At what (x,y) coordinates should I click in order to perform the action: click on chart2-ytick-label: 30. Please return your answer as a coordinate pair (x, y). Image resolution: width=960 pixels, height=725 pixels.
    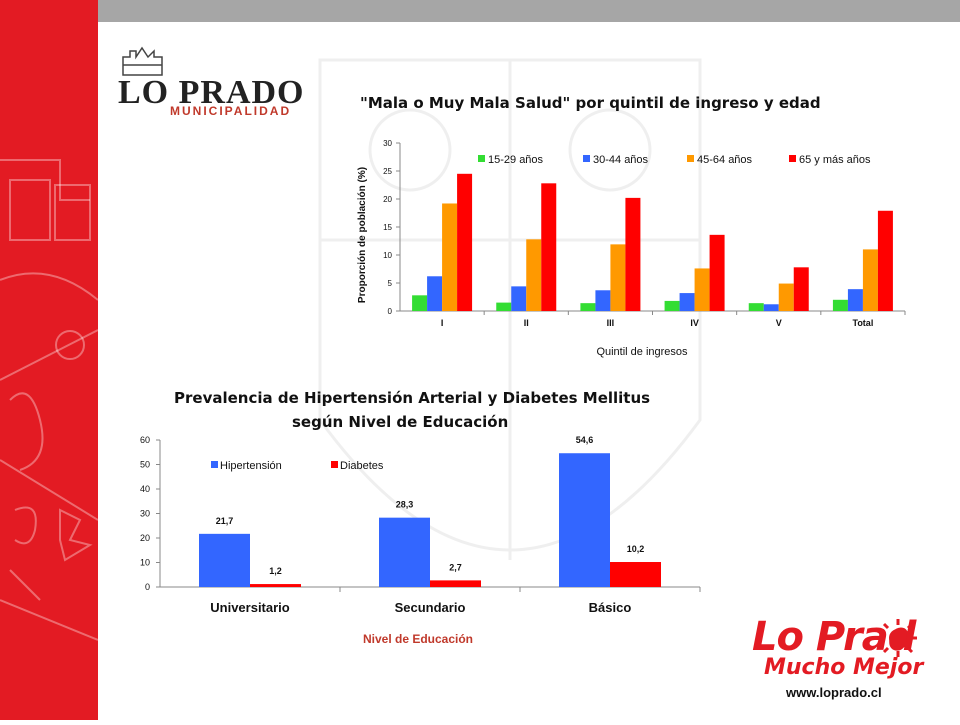
    Looking at the image, I should click on (145, 514).